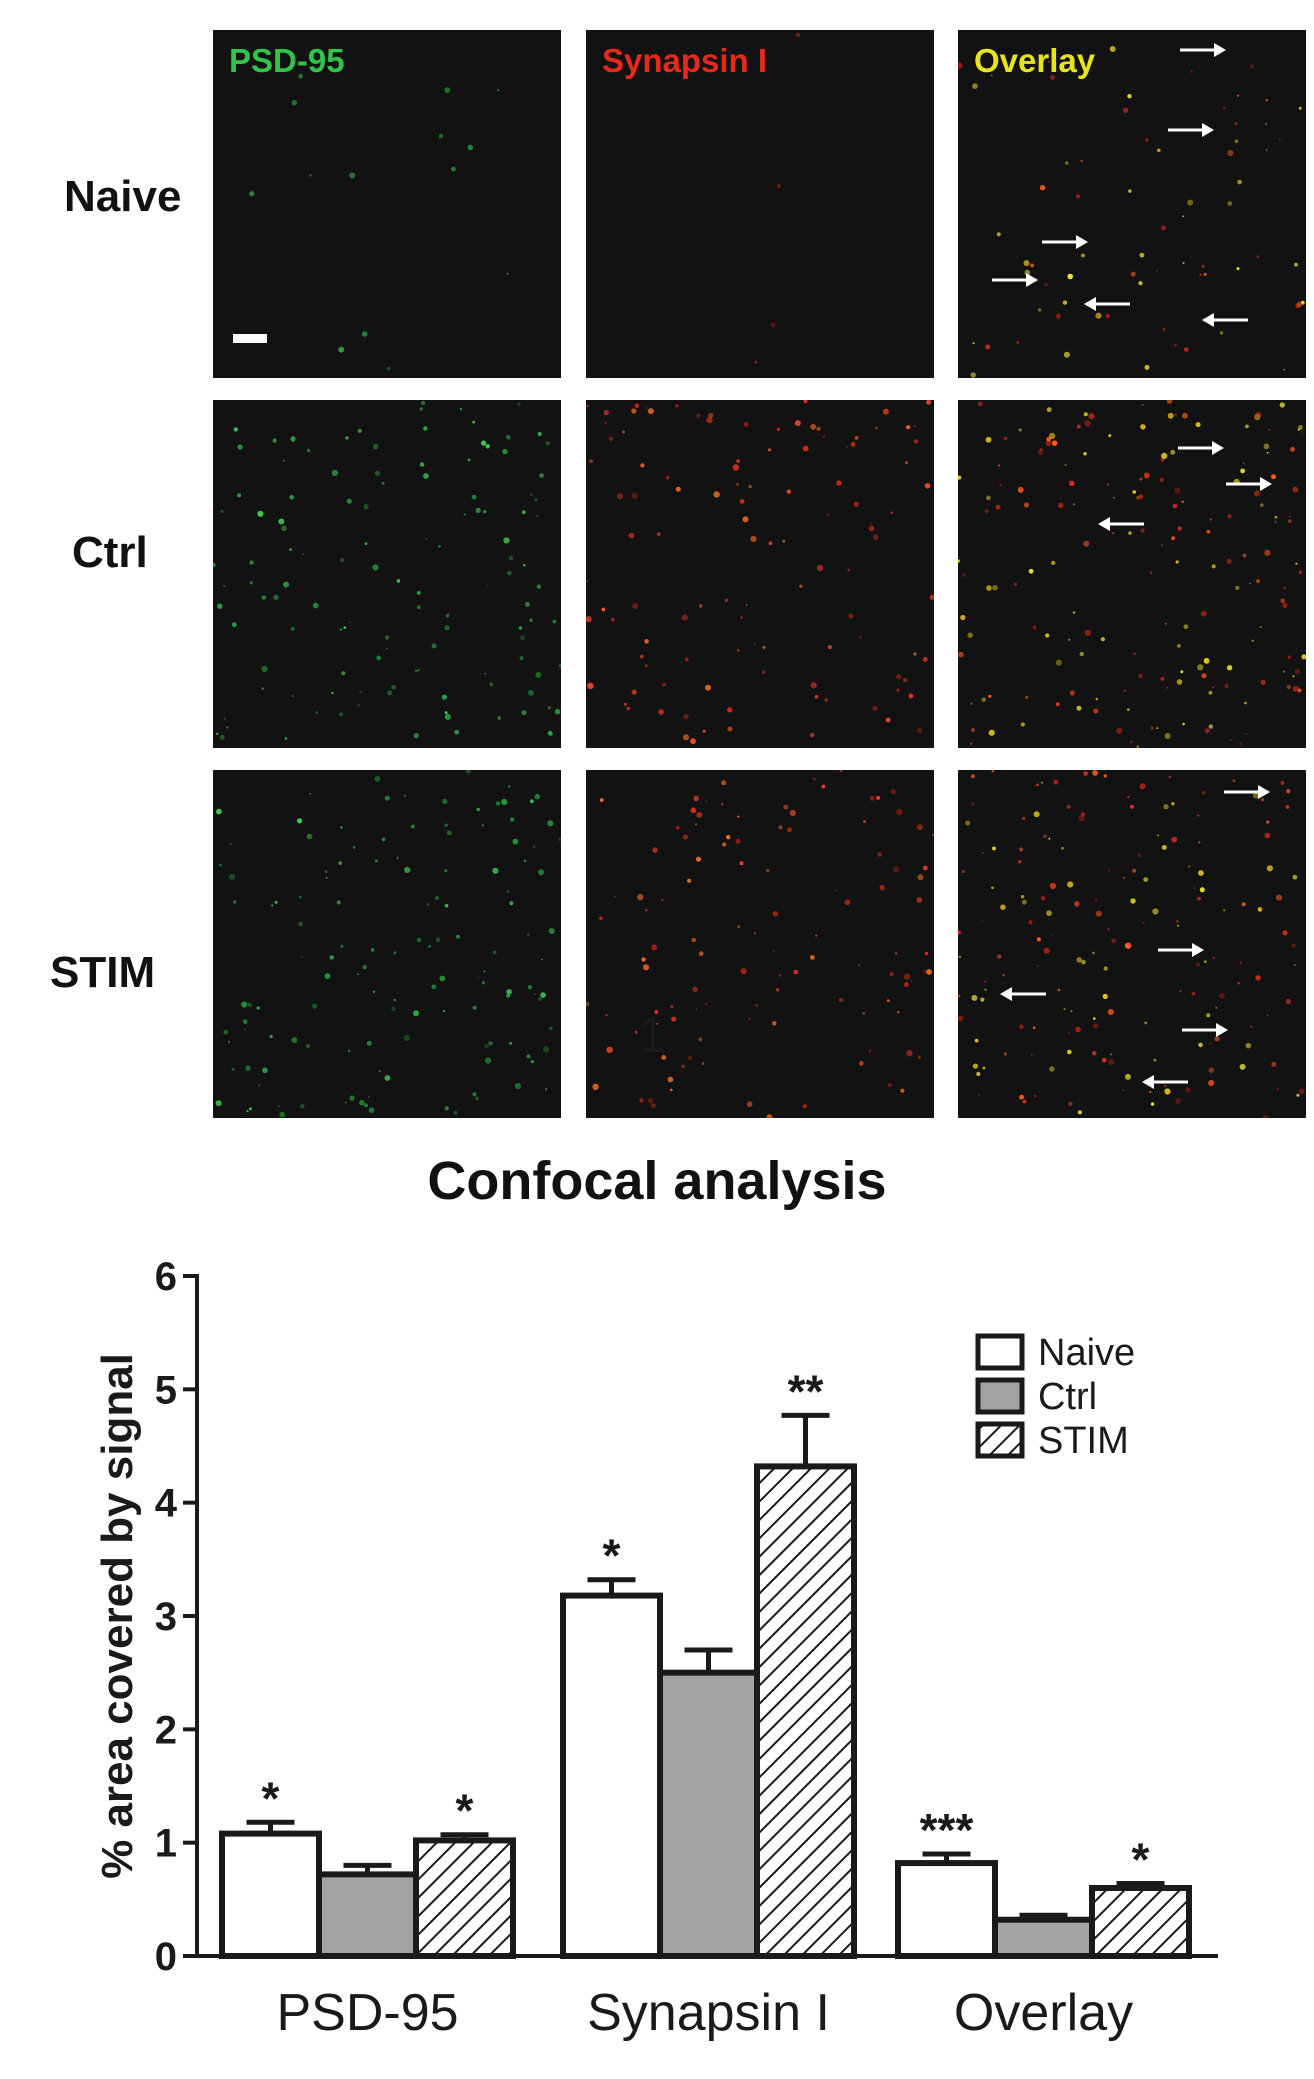 The image size is (1314, 2079). Describe the element at coordinates (250, 338) in the screenshot. I see `scale-bar` at that location.